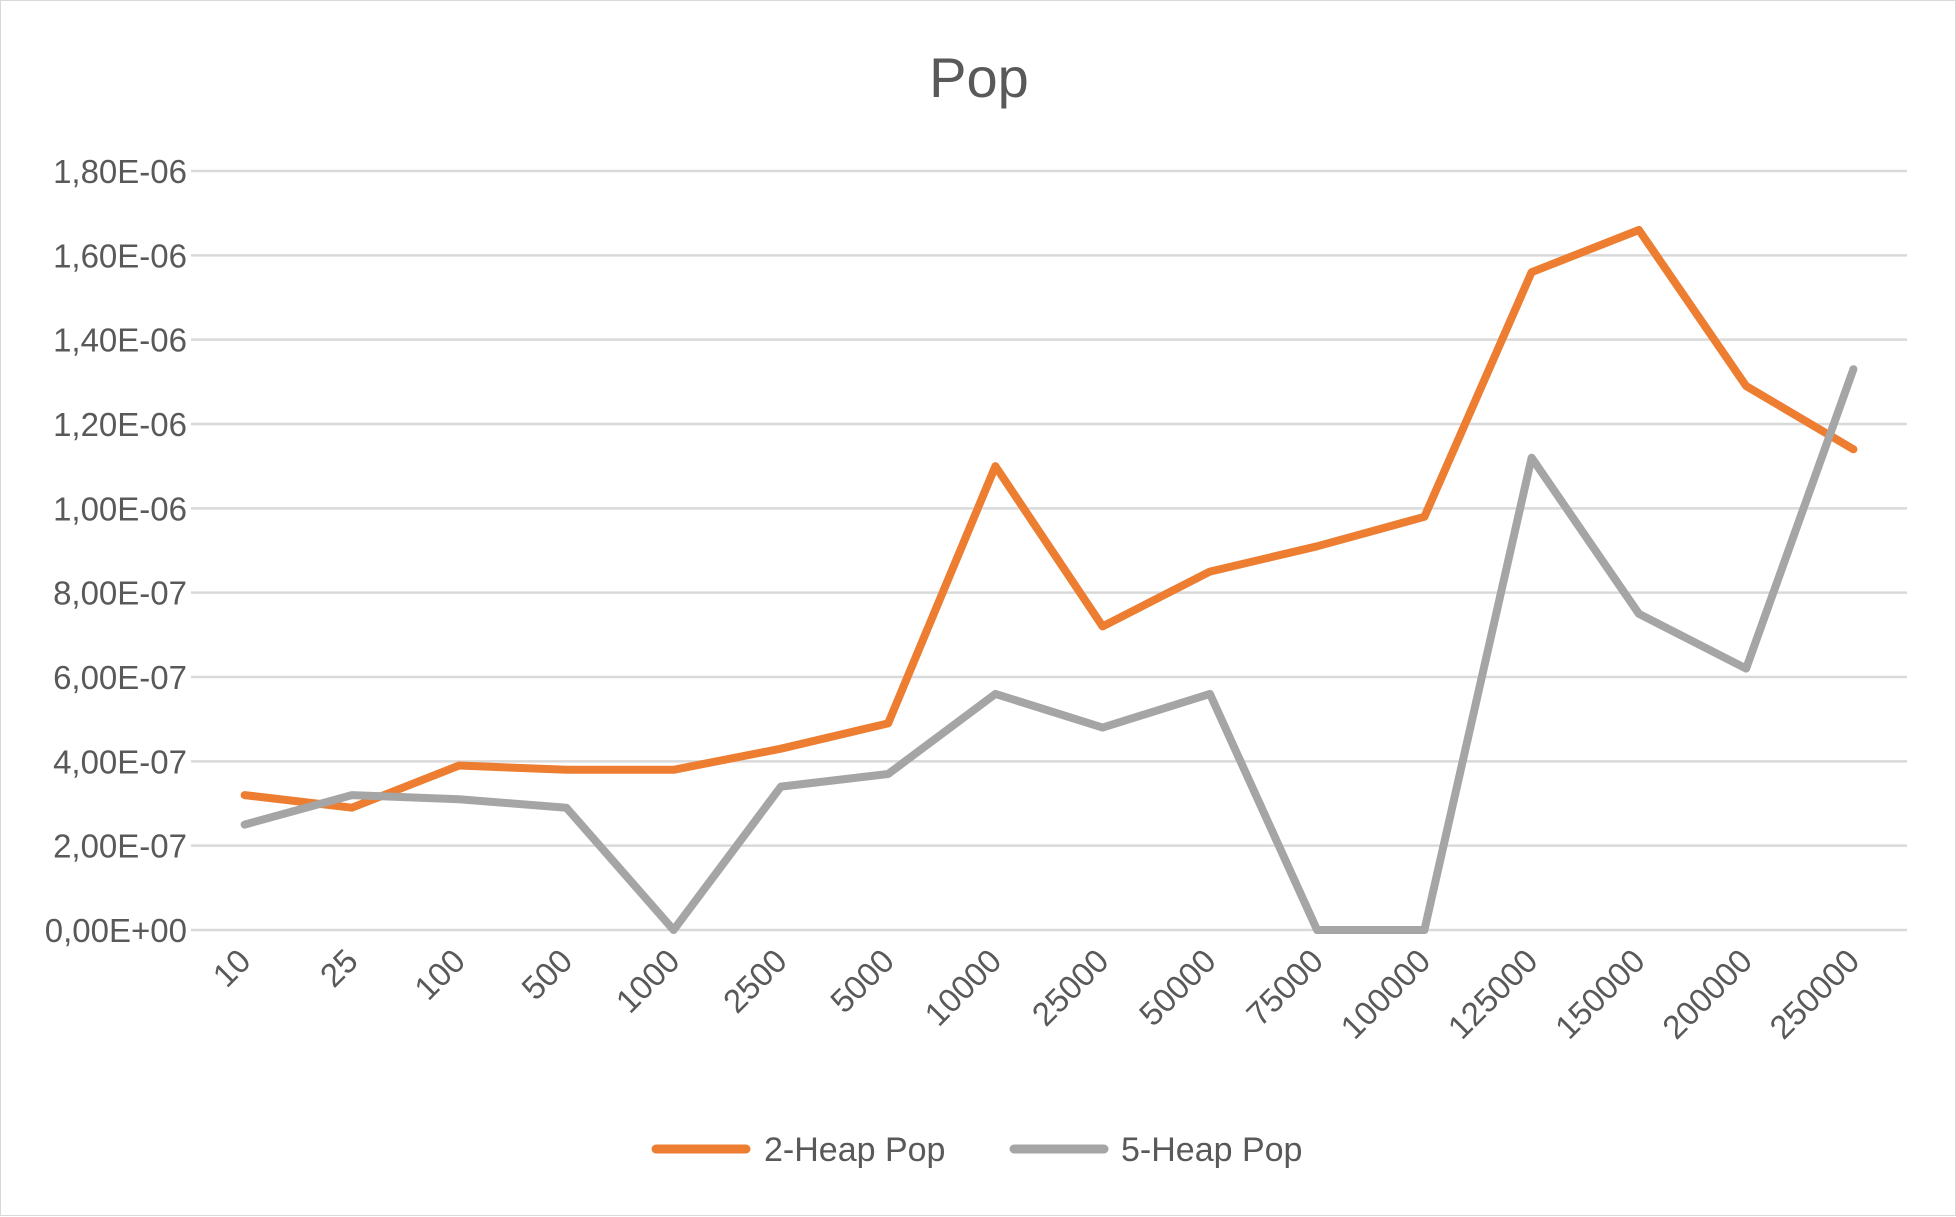 The height and width of the screenshot is (1217, 1956). What do you see at coordinates (1177, 987) in the screenshot?
I see `x-tick-label: 50000` at bounding box center [1177, 987].